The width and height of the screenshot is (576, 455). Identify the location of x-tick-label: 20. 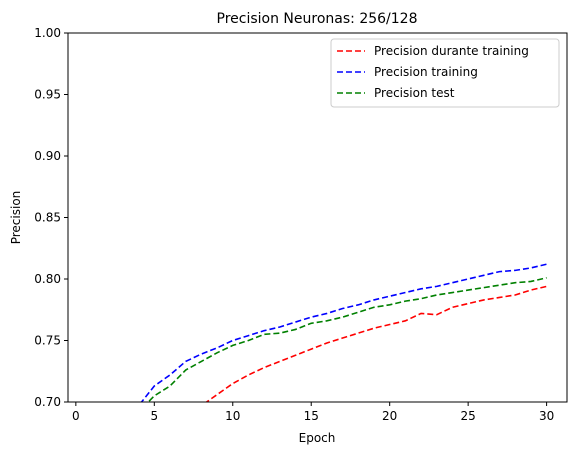
(389, 416).